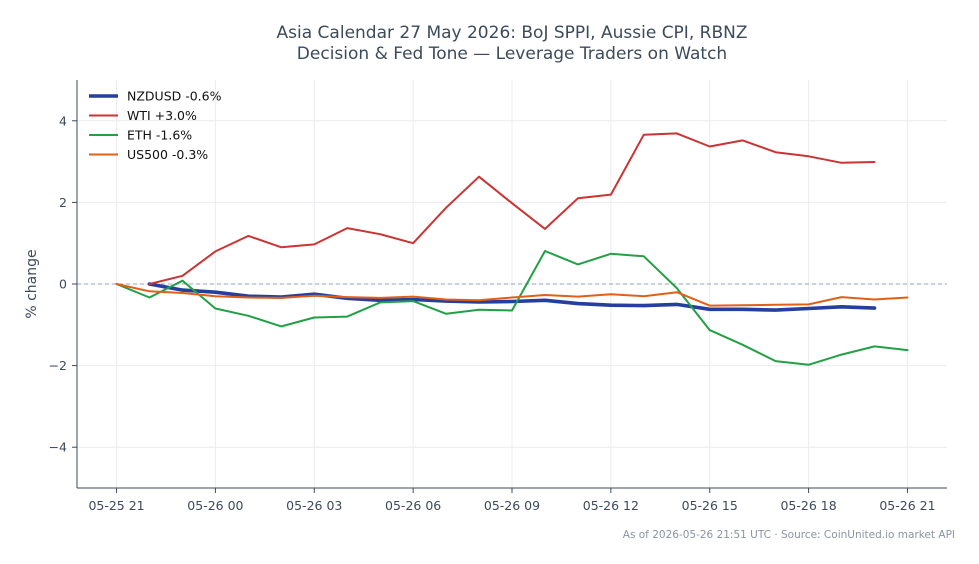  I want to click on x-tick-label-2: 05-26 03, so click(314, 505).